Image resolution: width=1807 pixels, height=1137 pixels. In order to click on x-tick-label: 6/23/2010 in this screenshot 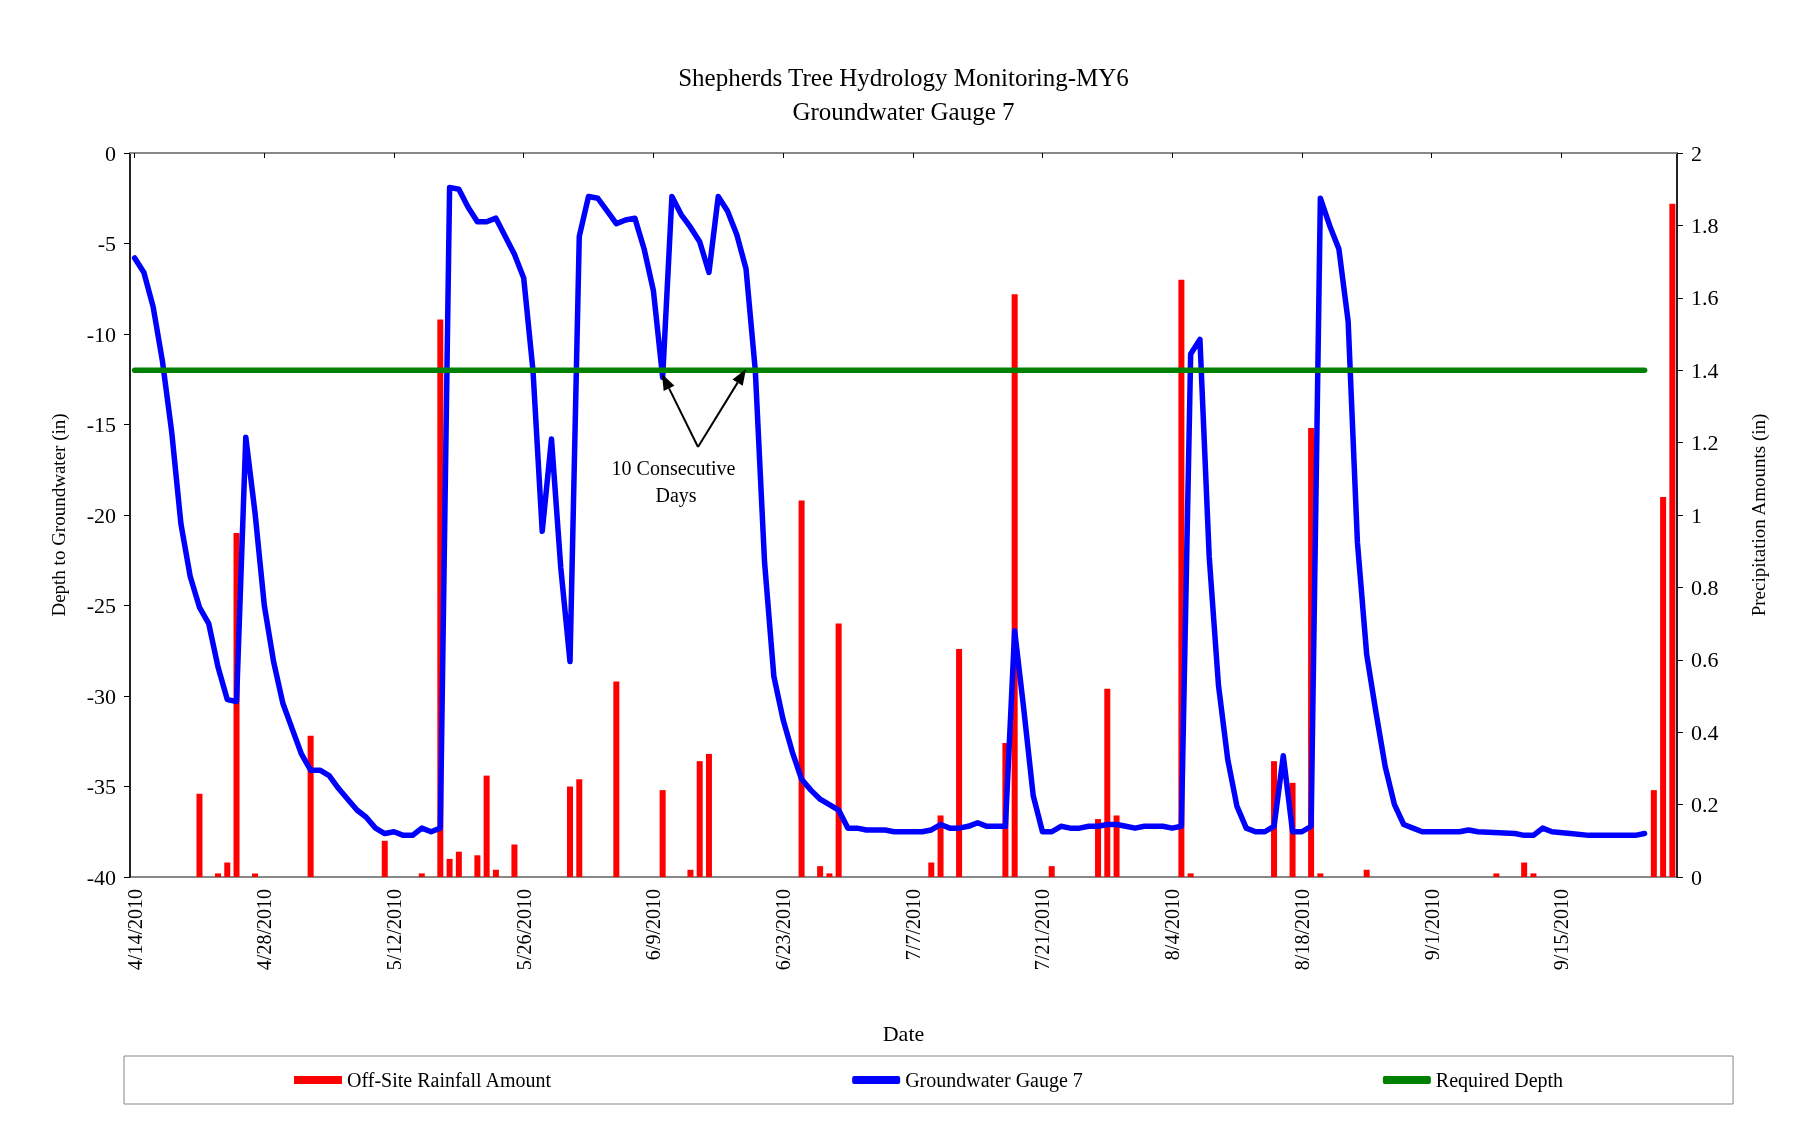, I will do `click(783, 930)`.